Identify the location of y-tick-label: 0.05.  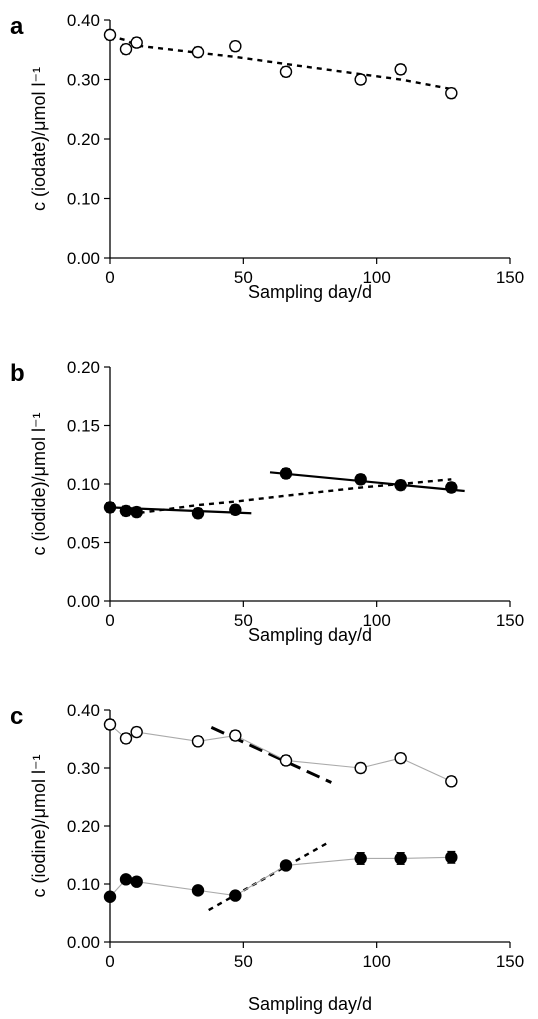
(83, 543).